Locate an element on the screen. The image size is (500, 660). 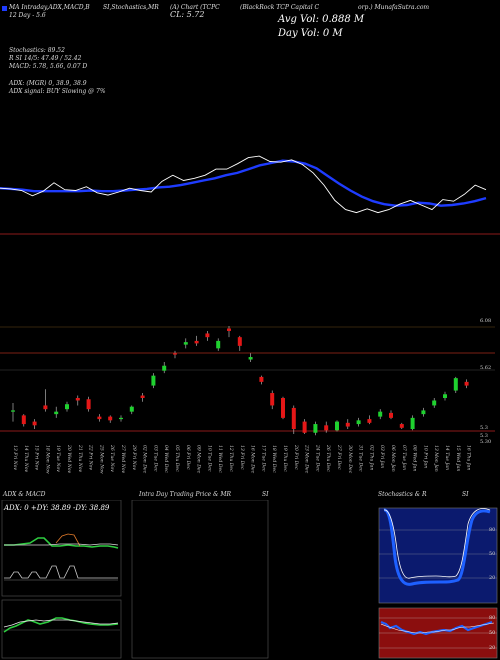
adx-panel: ADX: 0 +DY: 38.89 -DY: 38.89 is located at coordinates (61, 548).